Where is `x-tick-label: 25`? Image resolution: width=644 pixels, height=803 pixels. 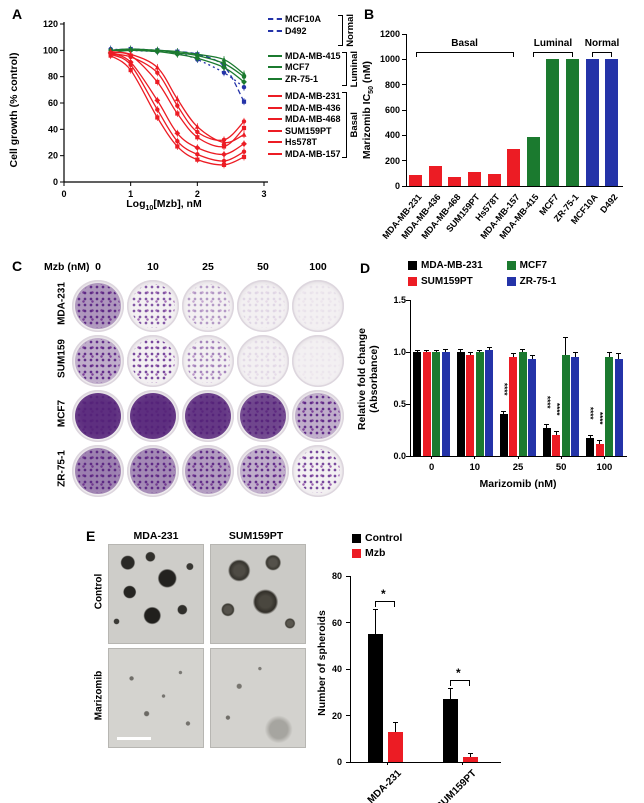 x-tick-label: 25 is located at coordinates (518, 467).